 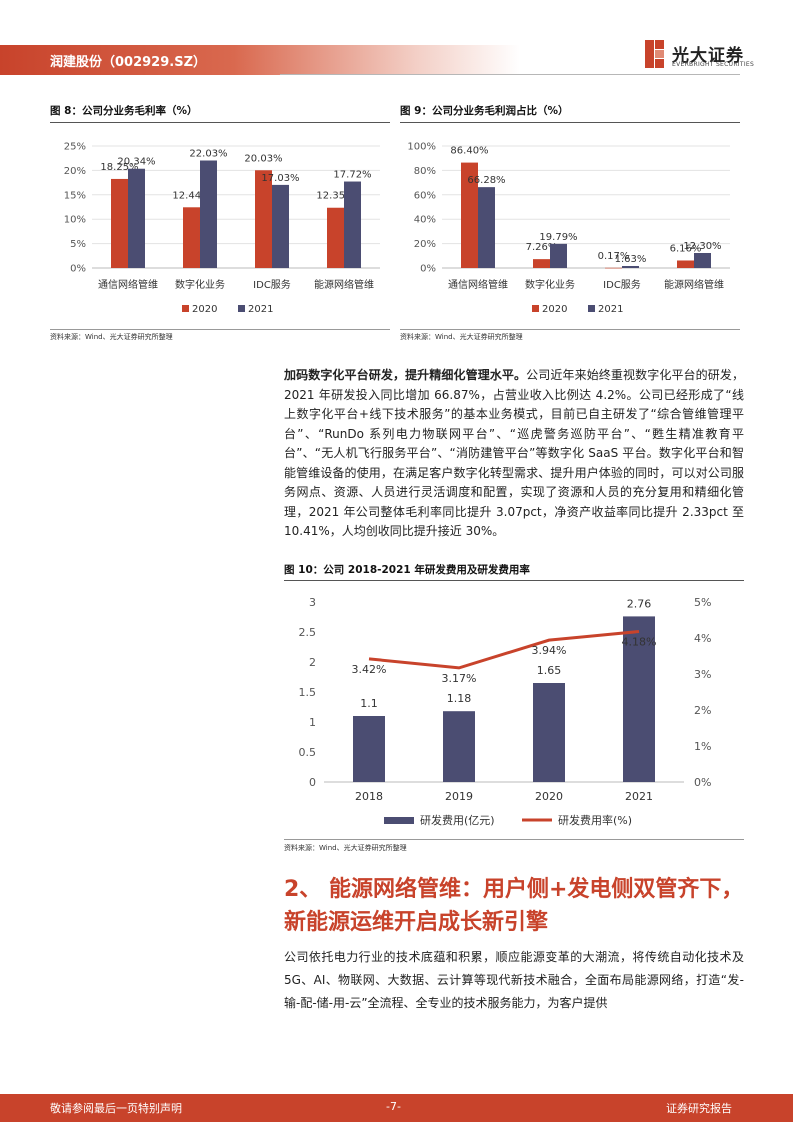 I want to click on figure-9-ytick-label: 80%, so click(x=425, y=171).